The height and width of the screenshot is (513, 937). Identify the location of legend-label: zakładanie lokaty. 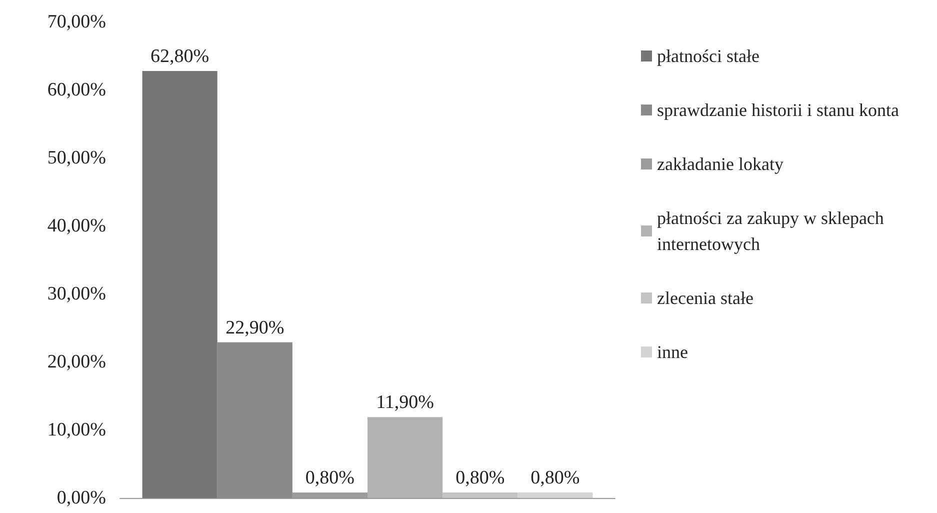
(720, 164).